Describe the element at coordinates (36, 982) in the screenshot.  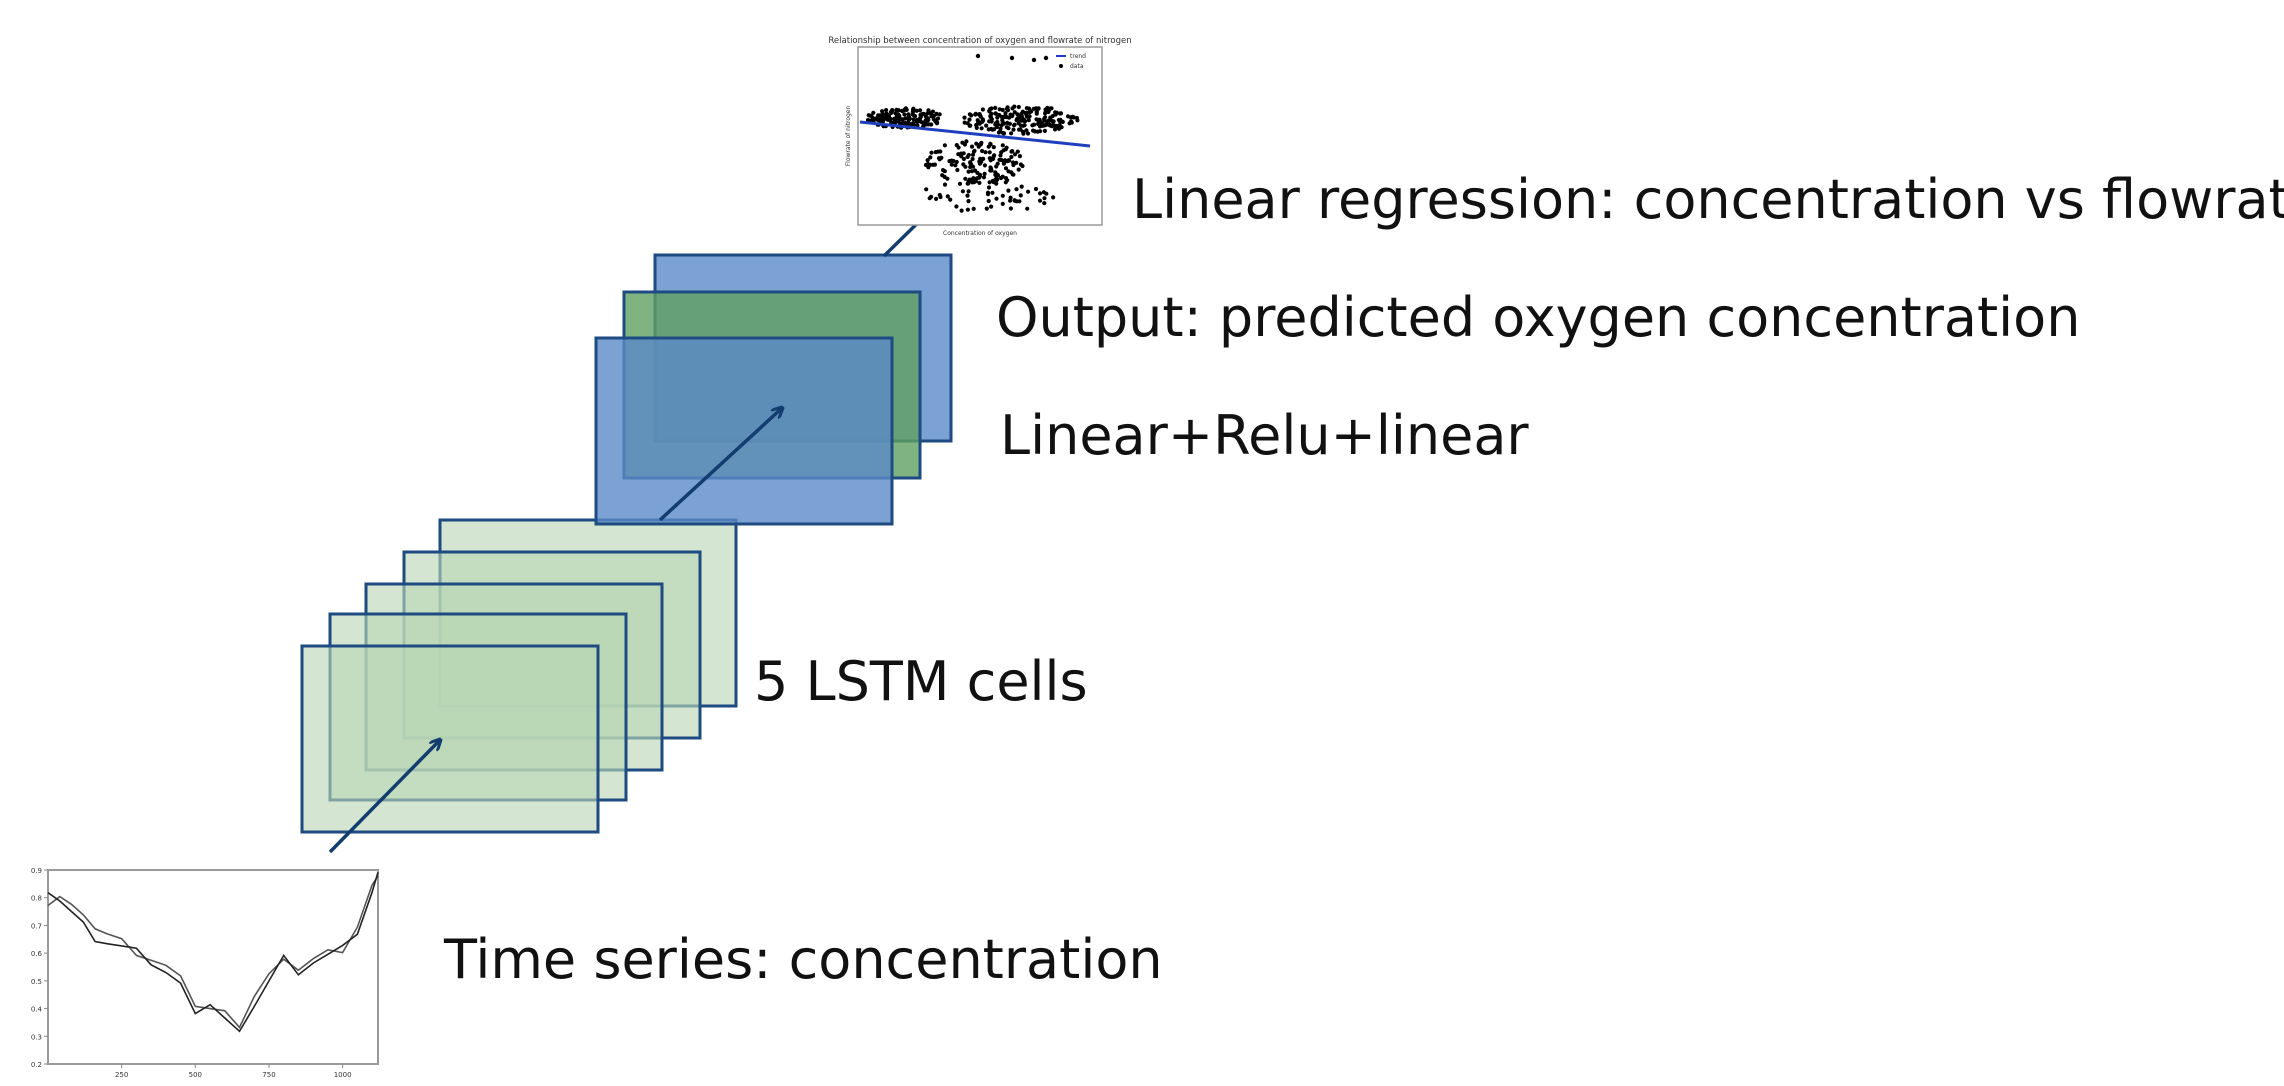
I see `ts-y-tick-label: 0.5` at that location.